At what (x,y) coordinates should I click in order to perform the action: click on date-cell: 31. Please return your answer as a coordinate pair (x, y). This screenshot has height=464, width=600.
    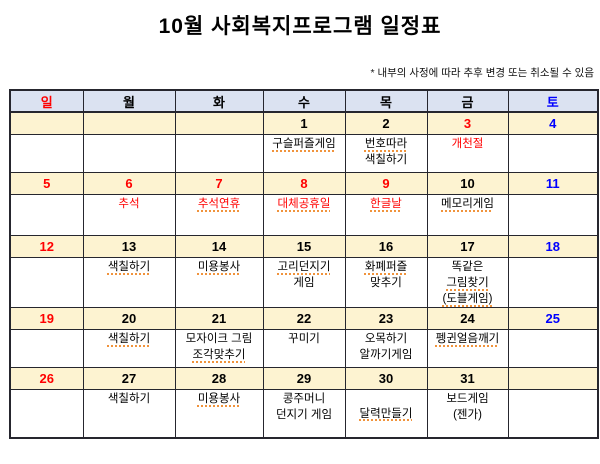
    Looking at the image, I should click on (467, 378).